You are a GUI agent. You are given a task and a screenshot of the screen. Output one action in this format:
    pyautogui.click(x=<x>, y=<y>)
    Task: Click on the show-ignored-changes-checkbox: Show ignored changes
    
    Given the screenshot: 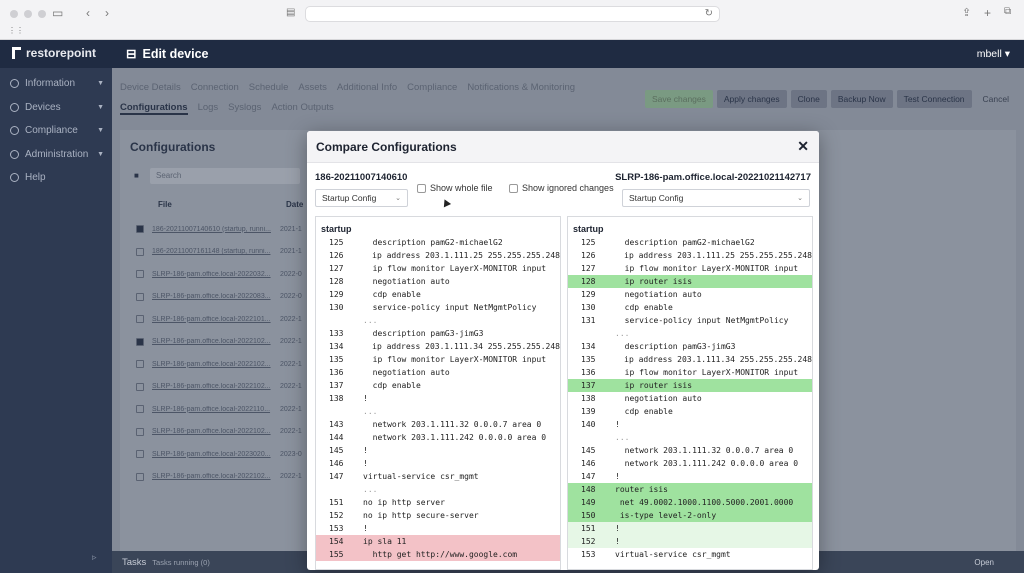 What is the action you would take?
    pyautogui.click(x=561, y=188)
    